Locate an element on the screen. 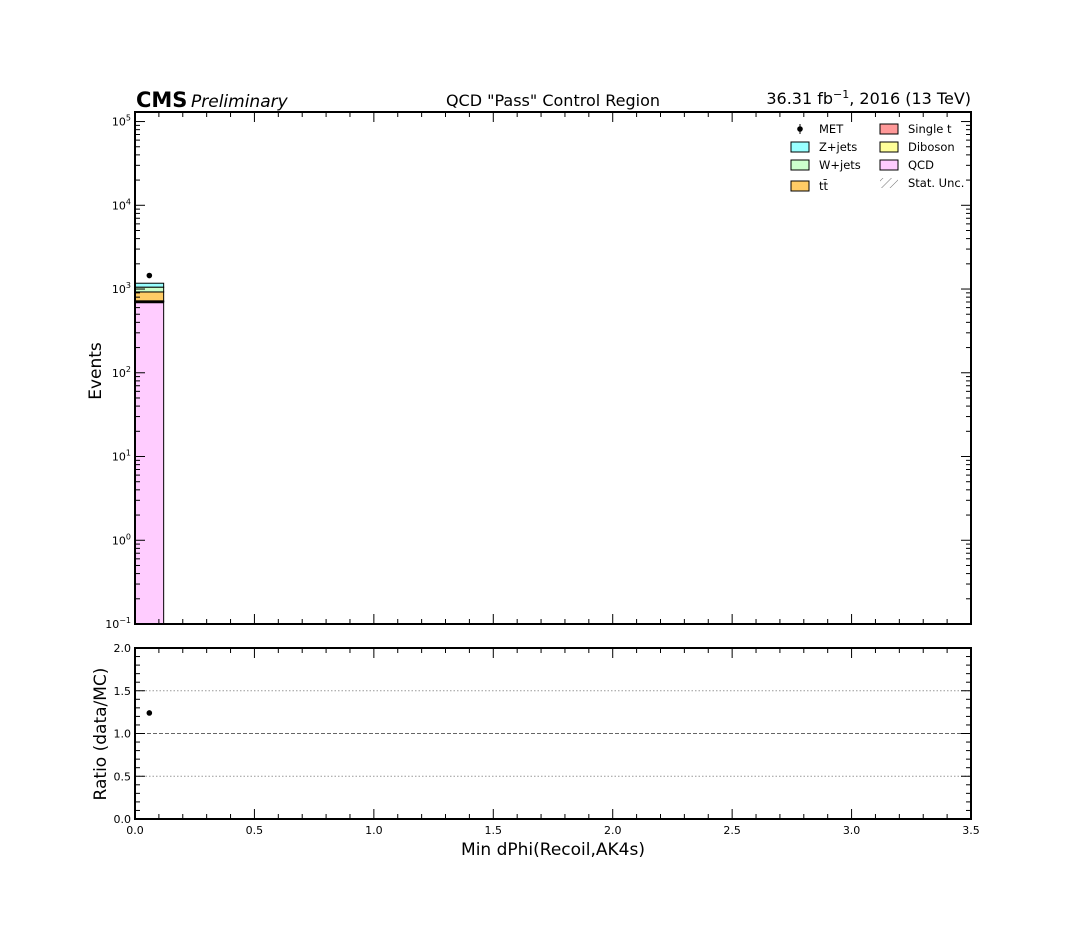 This screenshot has height=936, width=1080. x-tick-label-1: 0.5 is located at coordinates (255, 830).